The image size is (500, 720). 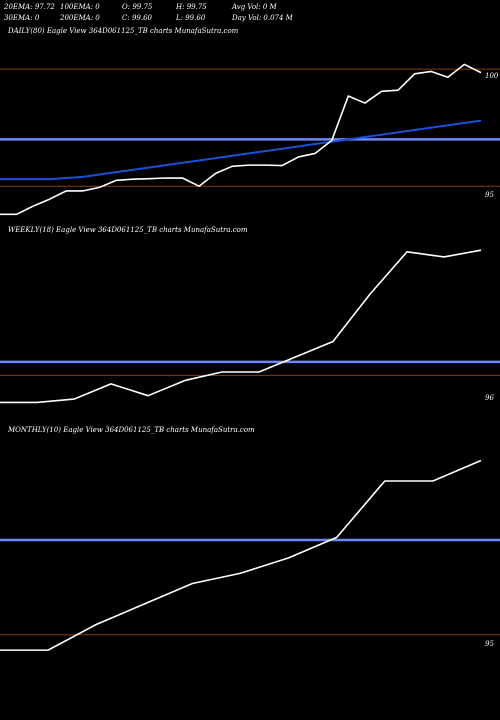 I want to click on weekly-ytick-label-0: 96, so click(x=489, y=398).